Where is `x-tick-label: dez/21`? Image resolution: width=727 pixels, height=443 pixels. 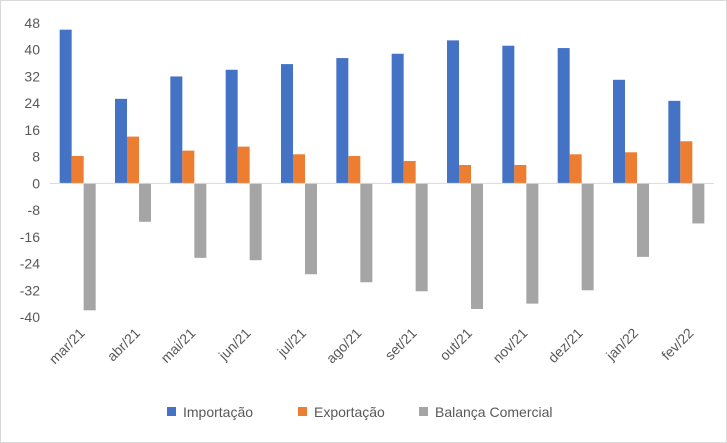 x-tick-label: dez/21 is located at coordinates (565, 345).